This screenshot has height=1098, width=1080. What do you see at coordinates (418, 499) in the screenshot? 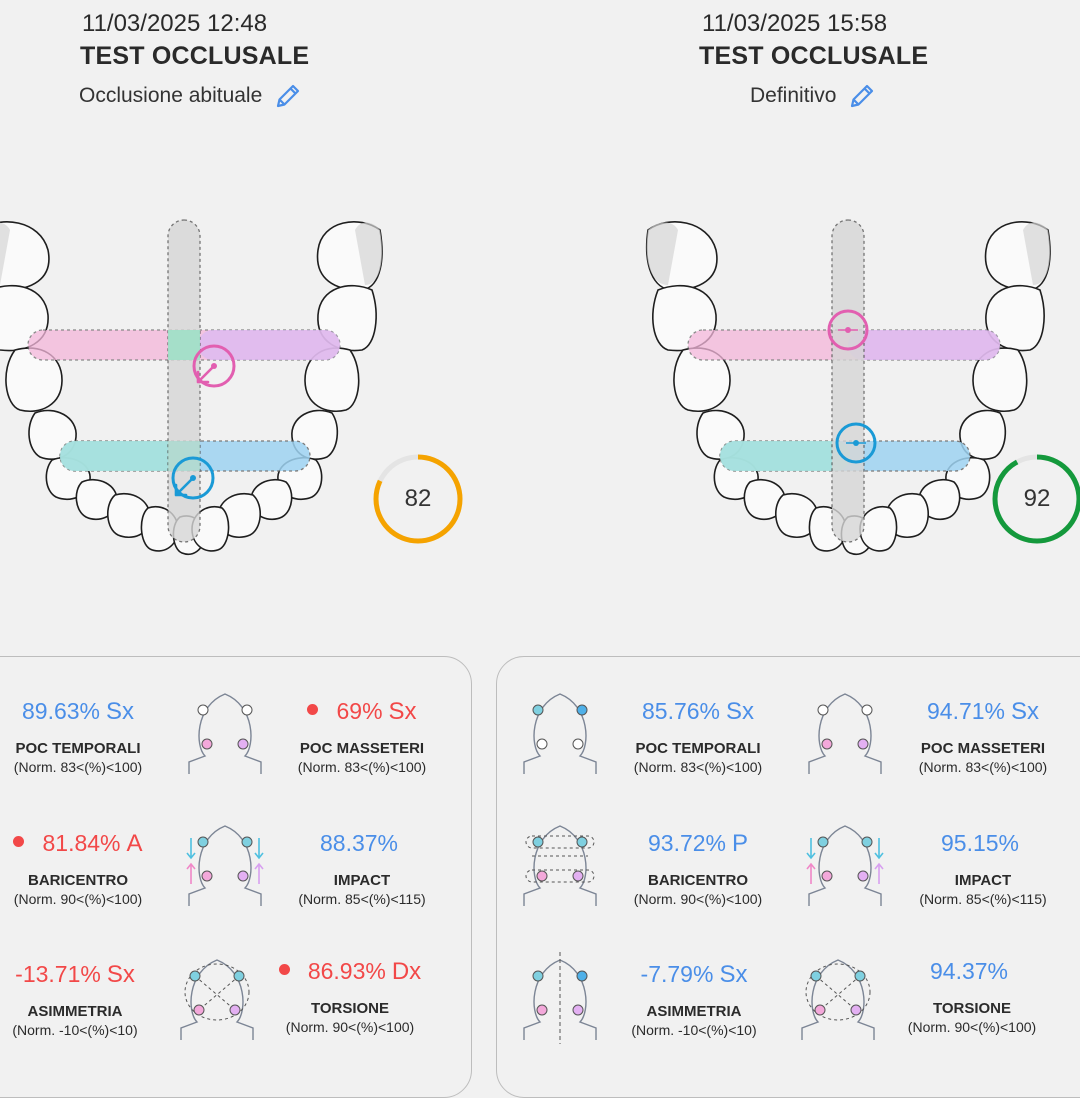
I see `score-gauge: 82` at bounding box center [418, 499].